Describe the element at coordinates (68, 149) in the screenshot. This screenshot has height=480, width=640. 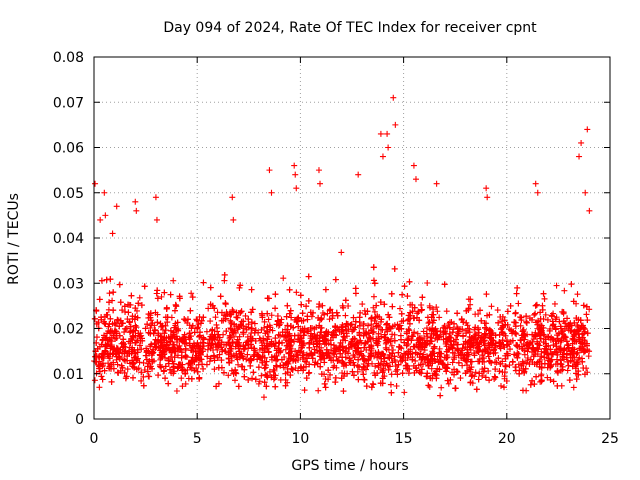
I see `y-tick-label: 0.06` at that location.